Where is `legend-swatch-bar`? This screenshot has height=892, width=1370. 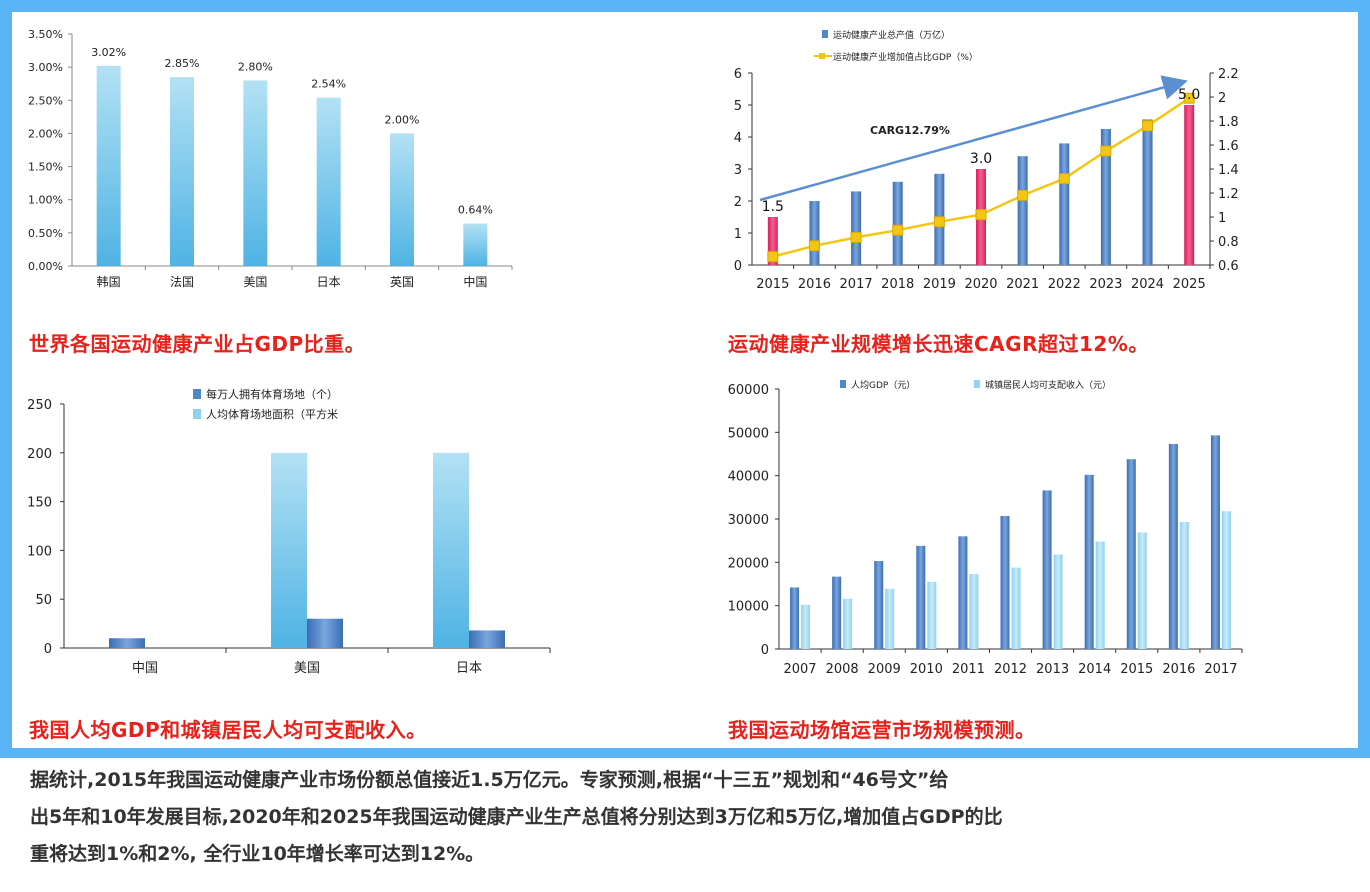
legend-swatch-bar is located at coordinates (825, 34).